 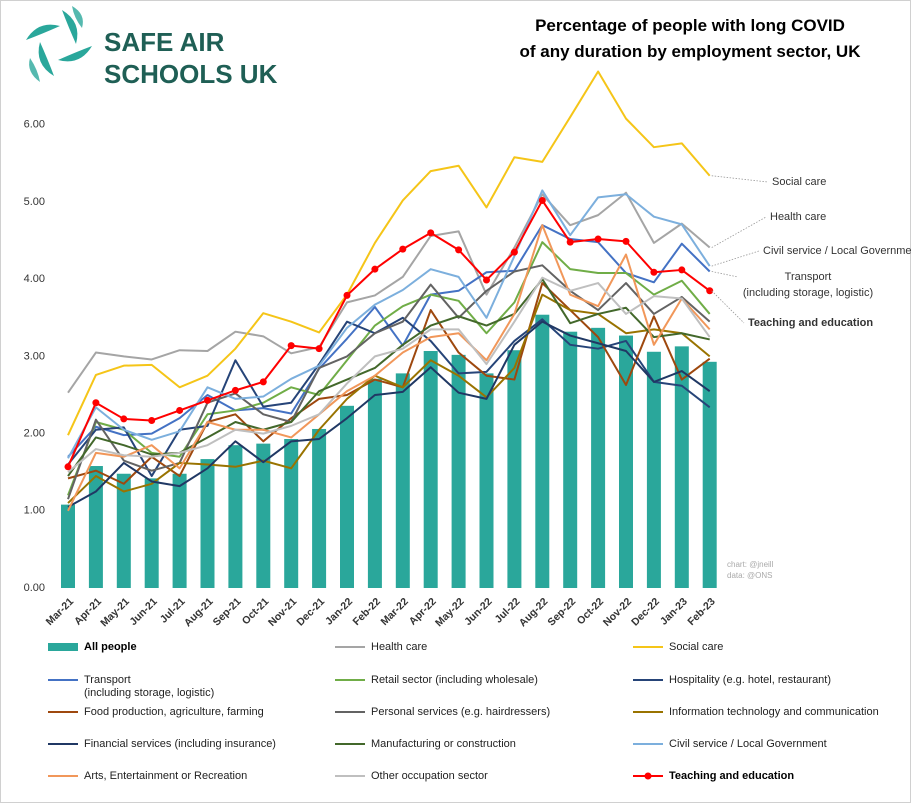 I want to click on legend-label: Retail sector (including wholesale), so click(x=454, y=680).